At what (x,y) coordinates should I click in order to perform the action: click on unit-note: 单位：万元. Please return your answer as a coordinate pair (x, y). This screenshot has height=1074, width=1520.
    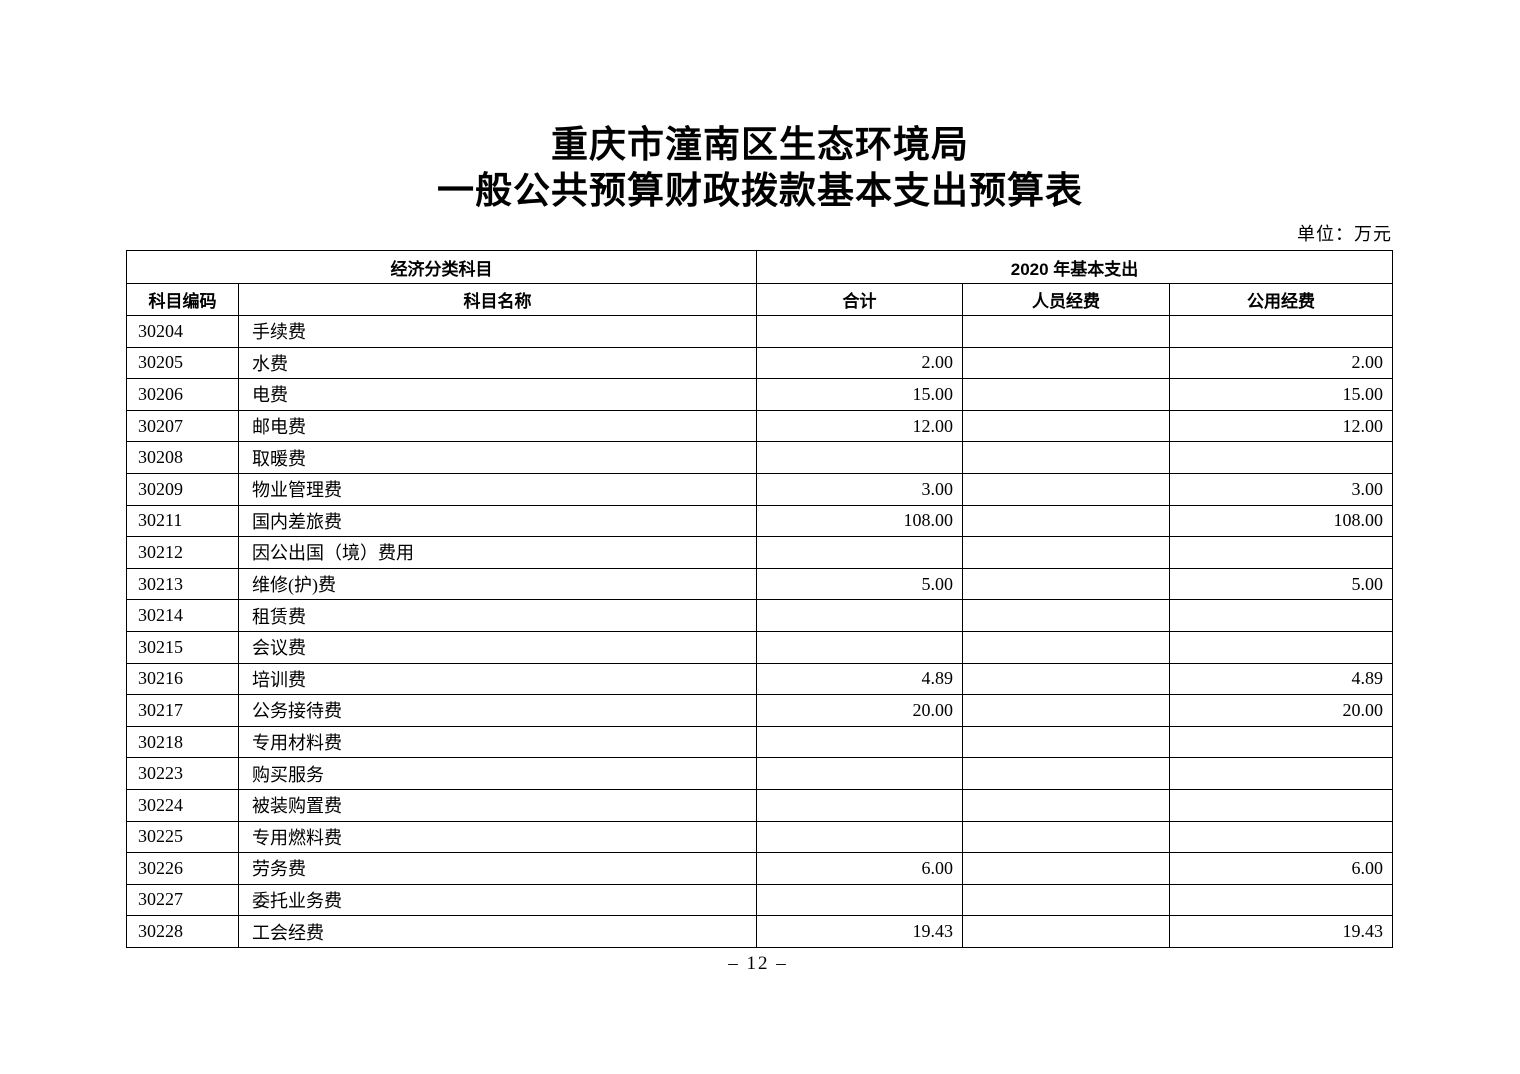
    Looking at the image, I should click on (1344, 234).